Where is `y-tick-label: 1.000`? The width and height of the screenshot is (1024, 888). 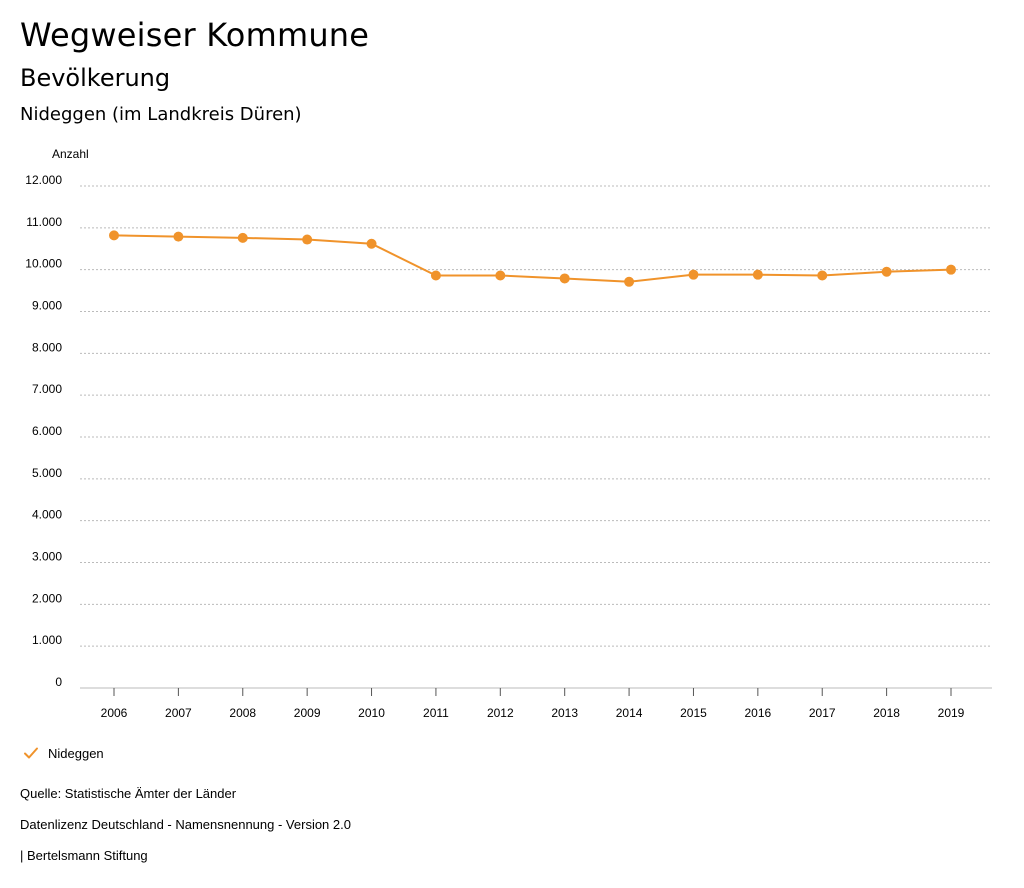
y-tick-label: 1.000 is located at coordinates (47, 640).